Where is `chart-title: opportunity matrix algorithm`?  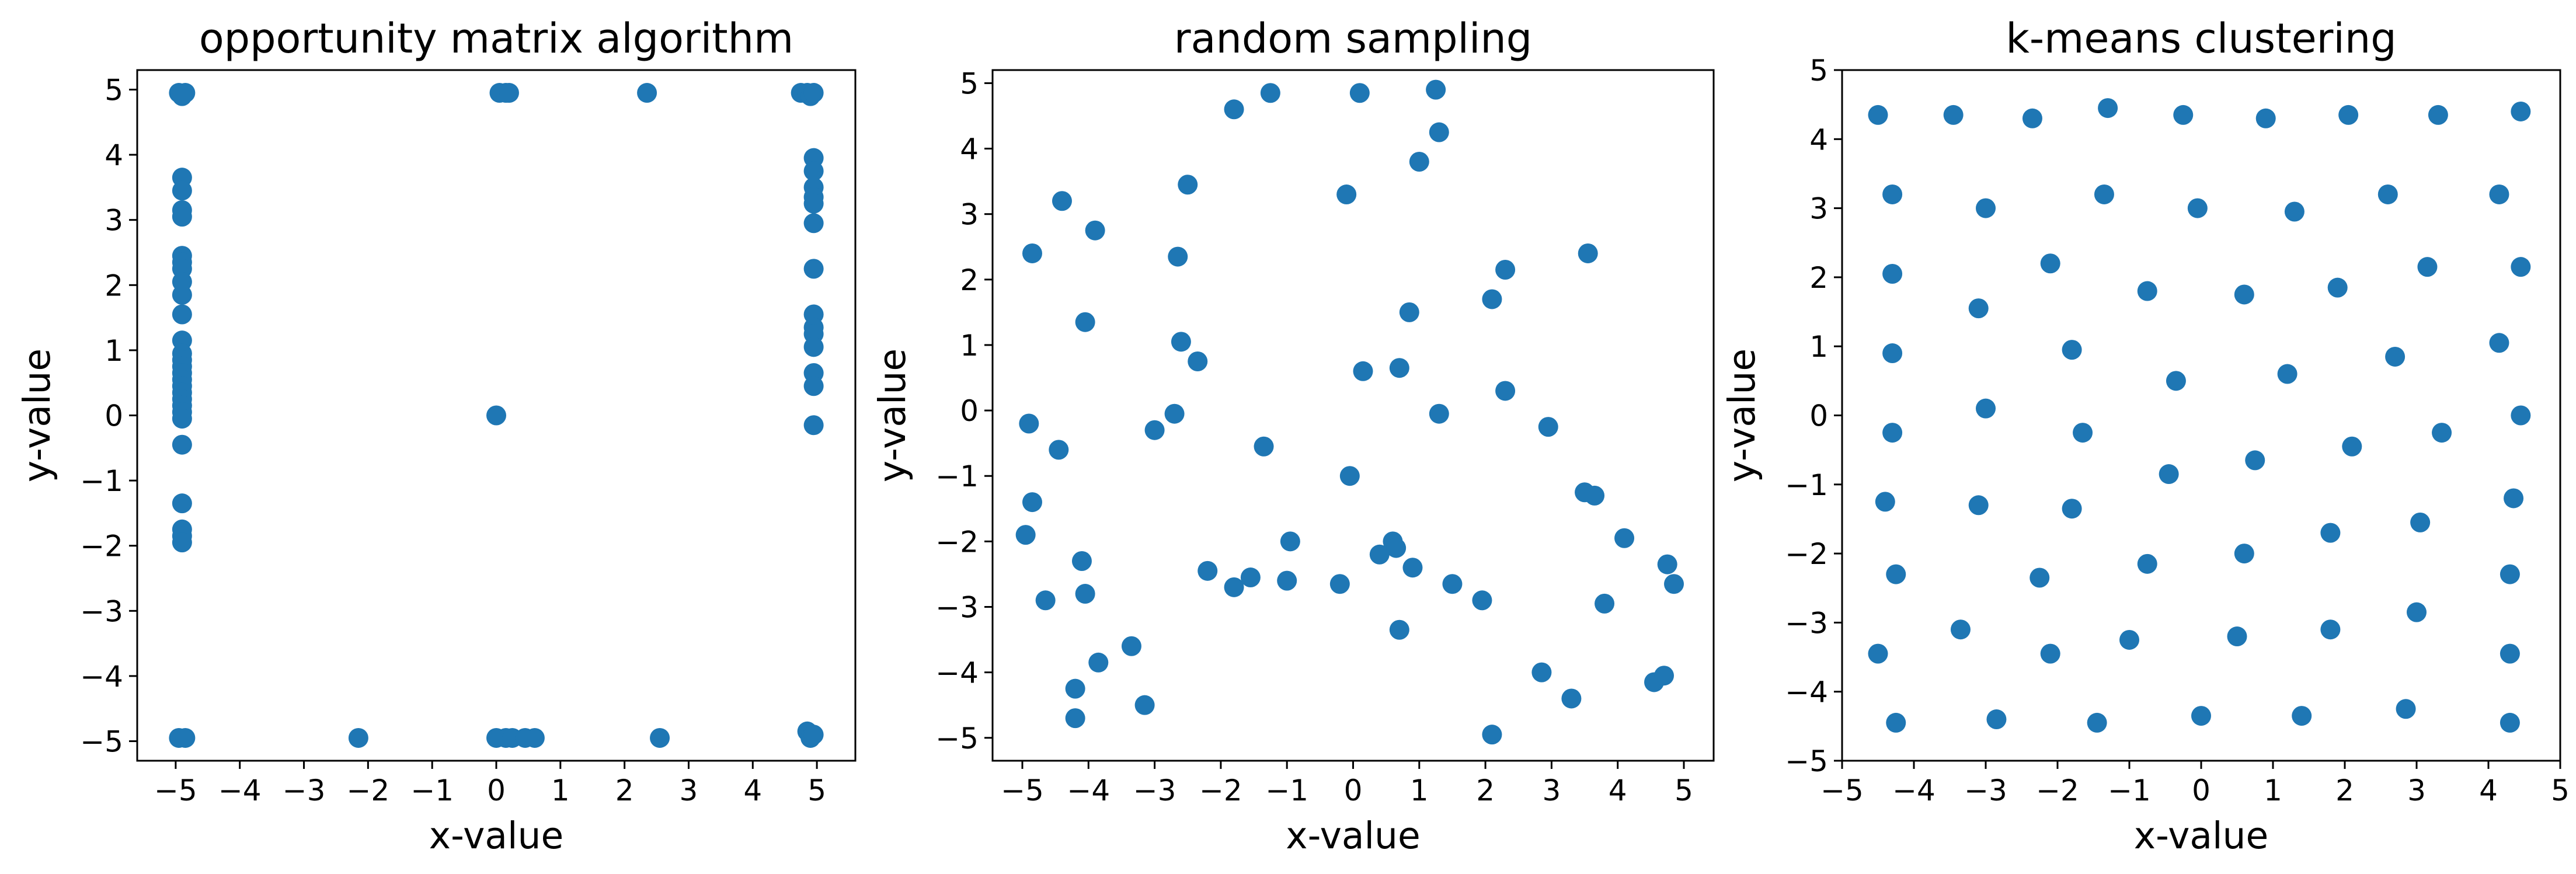
chart-title: opportunity matrix algorithm is located at coordinates (496, 38).